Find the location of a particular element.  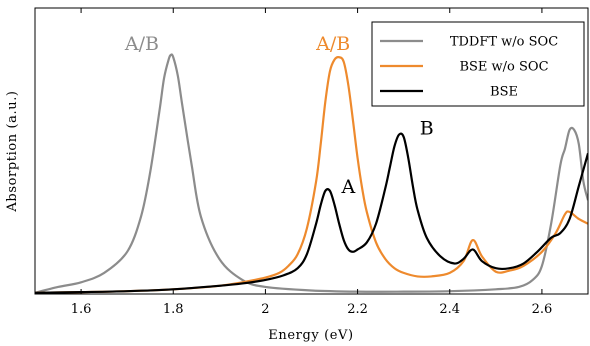

x-axis-label: Energy (eV) is located at coordinates (310, 335).